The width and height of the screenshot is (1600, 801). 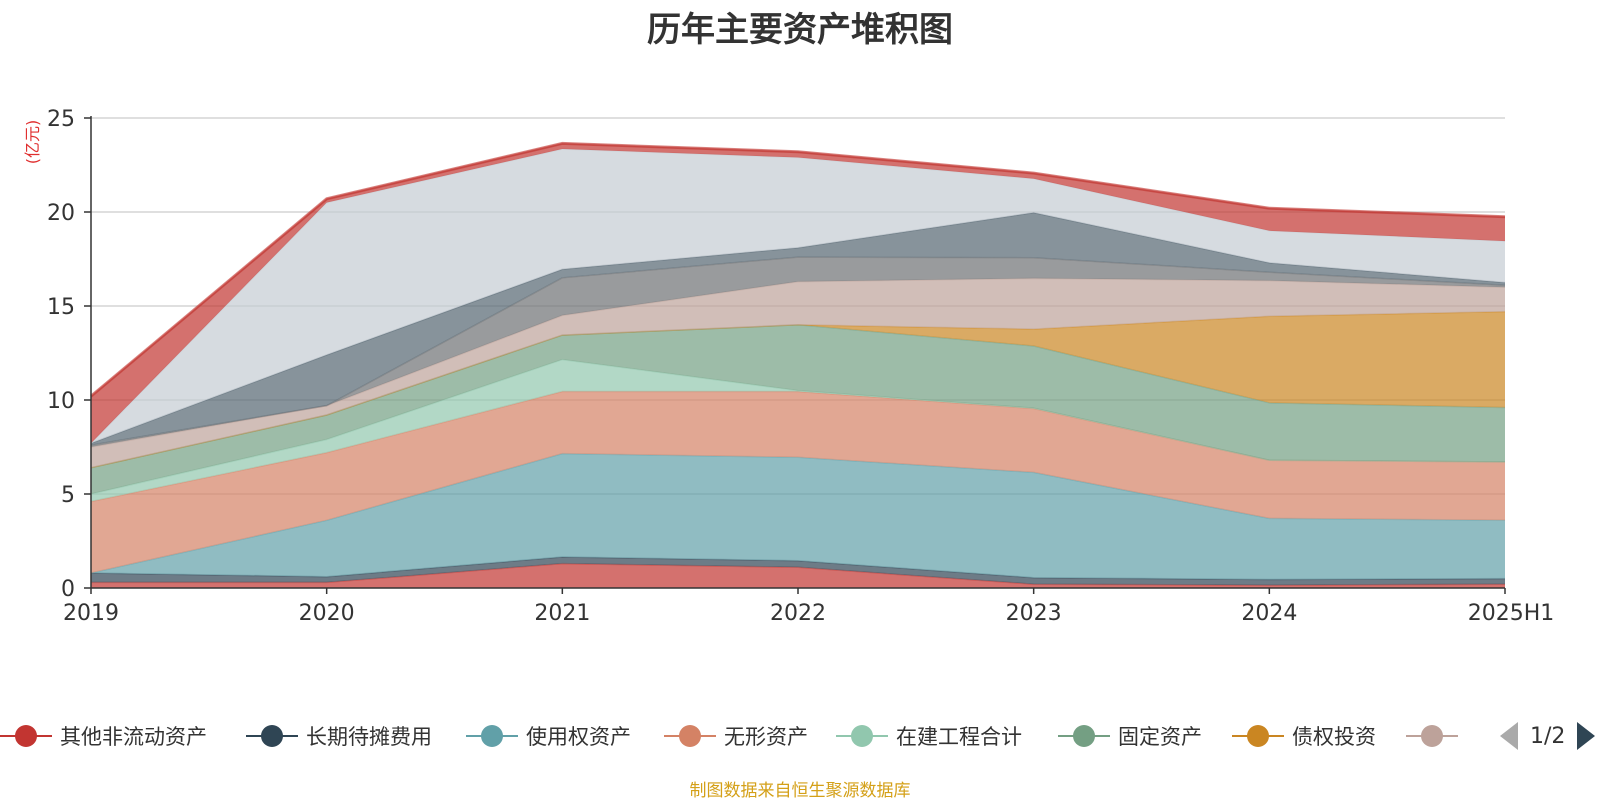 I want to click on x-tick-label: 2021, so click(x=562, y=613).